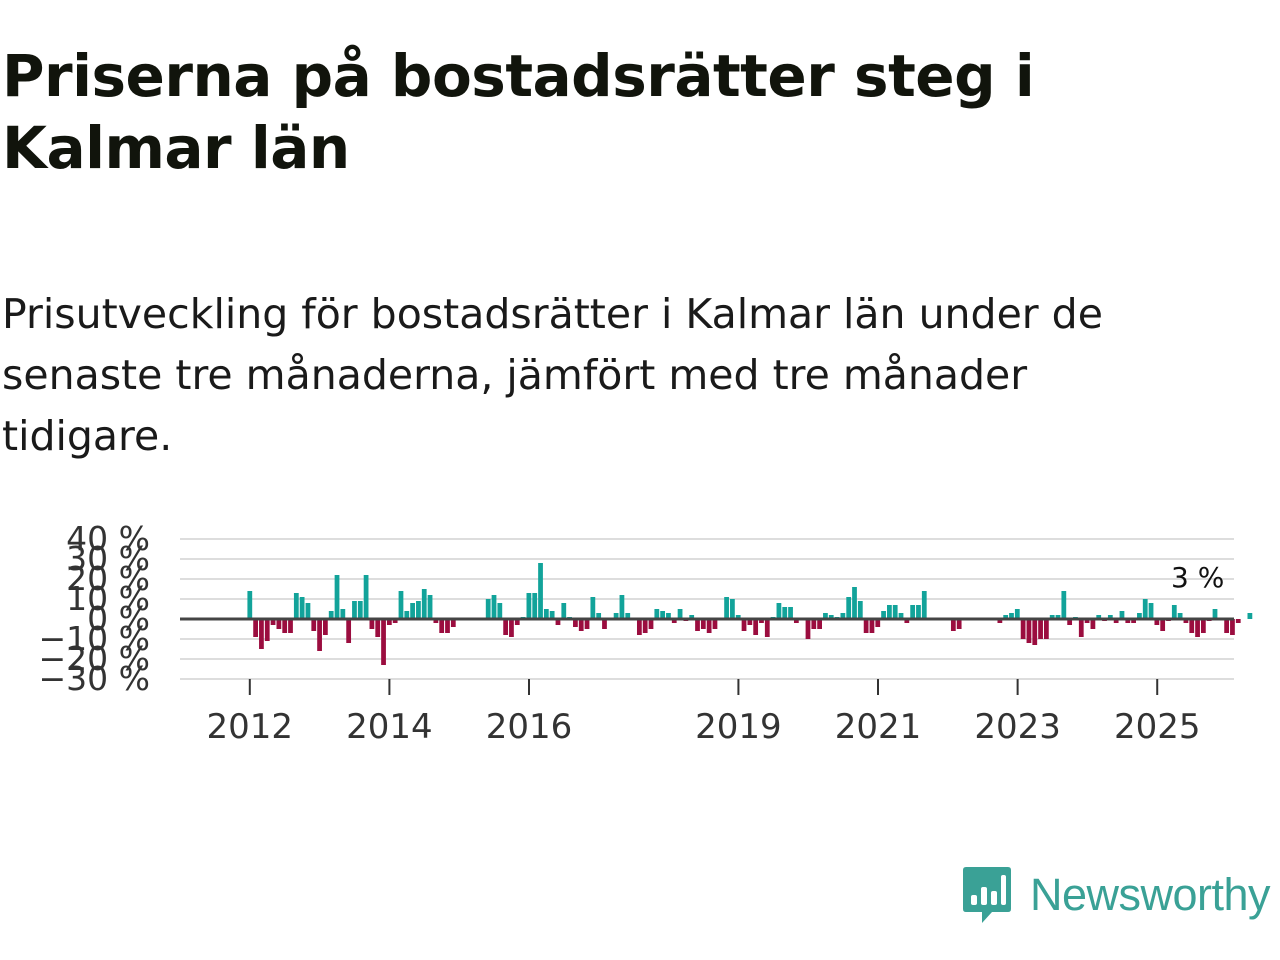  What do you see at coordinates (529, 723) in the screenshot?
I see `x-tick-label: 2016` at bounding box center [529, 723].